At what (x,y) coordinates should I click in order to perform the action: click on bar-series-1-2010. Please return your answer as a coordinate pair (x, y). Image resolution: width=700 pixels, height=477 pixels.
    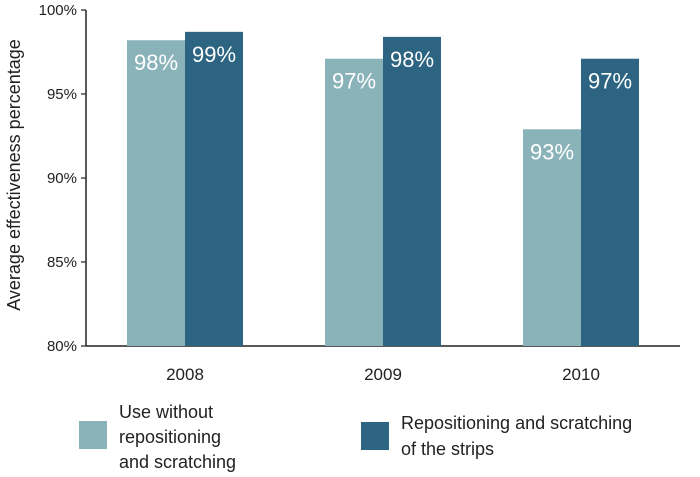
    Looking at the image, I should click on (552, 237).